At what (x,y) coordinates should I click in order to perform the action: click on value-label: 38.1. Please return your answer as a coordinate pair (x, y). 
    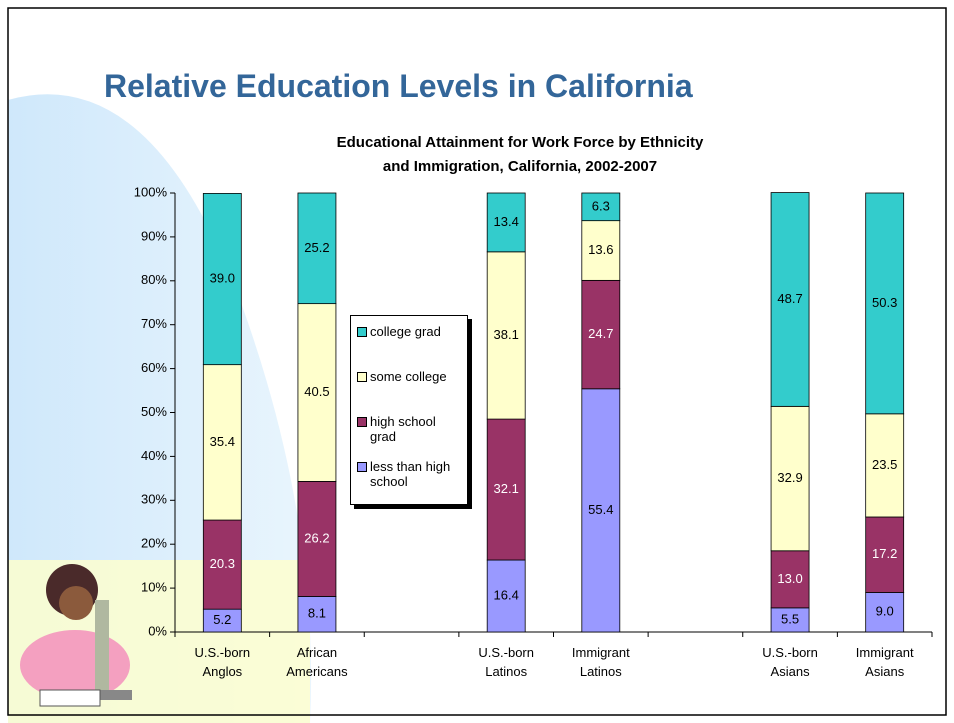
    Looking at the image, I should click on (506, 334).